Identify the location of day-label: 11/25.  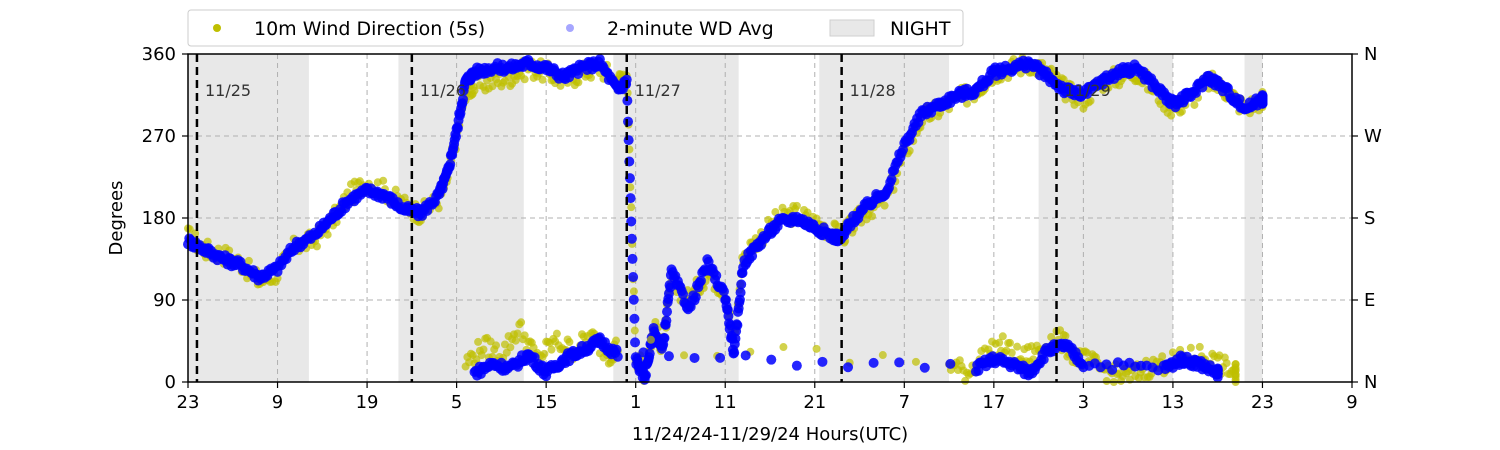
(228, 90).